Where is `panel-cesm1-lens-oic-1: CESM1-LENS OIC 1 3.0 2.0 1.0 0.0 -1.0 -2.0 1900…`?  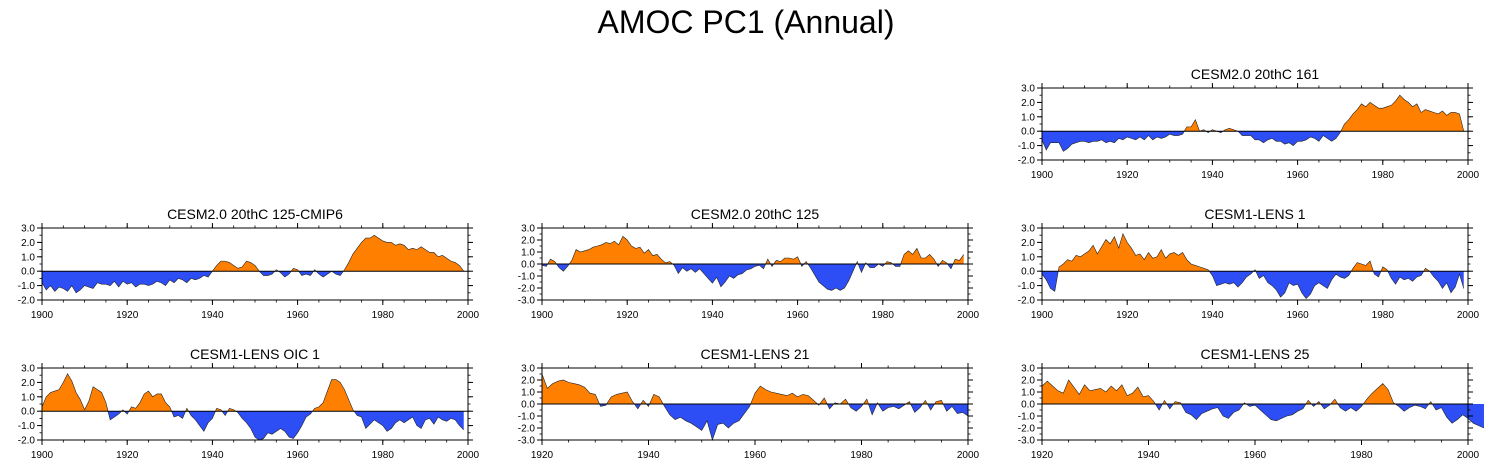 panel-cesm1-lens-oic-1: CESM1-LENS OIC 1 3.0 2.0 1.0 0.0 -1.0 -2.0 1900… is located at coordinates (244, 409).